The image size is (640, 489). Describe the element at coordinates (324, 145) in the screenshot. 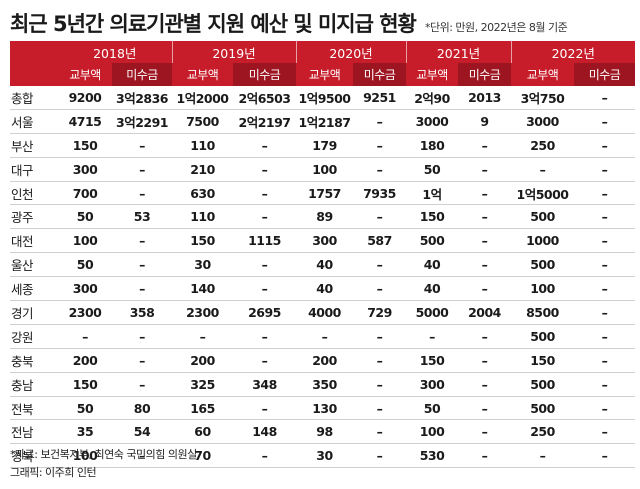

I see `grant-cell: 179` at that location.